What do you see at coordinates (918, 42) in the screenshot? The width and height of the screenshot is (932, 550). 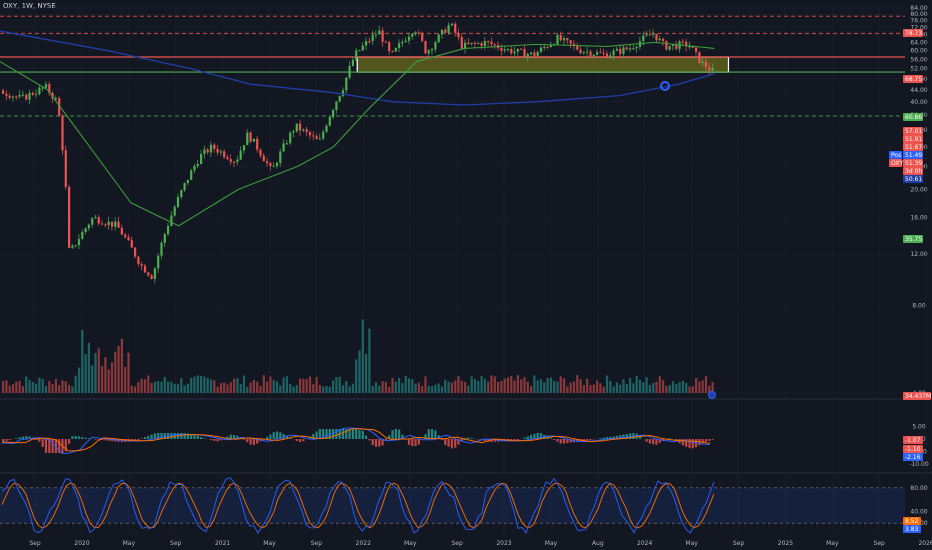 I see `y-tick-label: 64.00` at bounding box center [918, 42].